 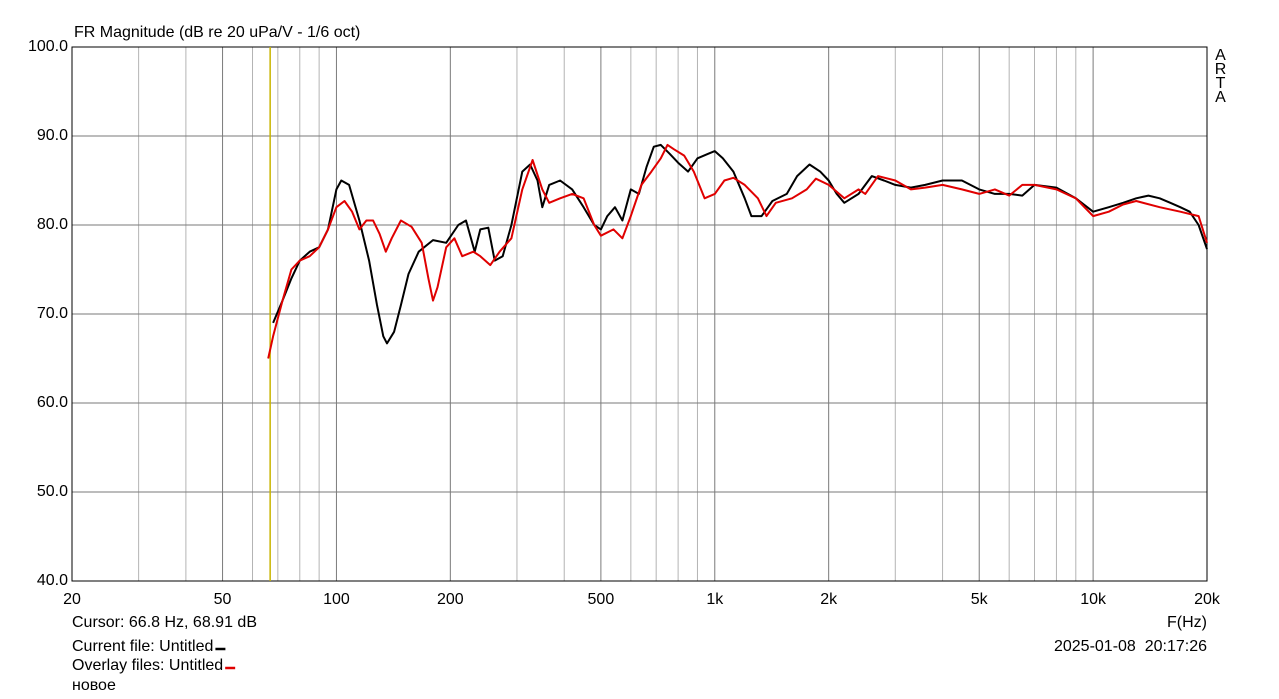 I want to click on overlay-files: Overlay files: Untitled, so click(x=147, y=665).